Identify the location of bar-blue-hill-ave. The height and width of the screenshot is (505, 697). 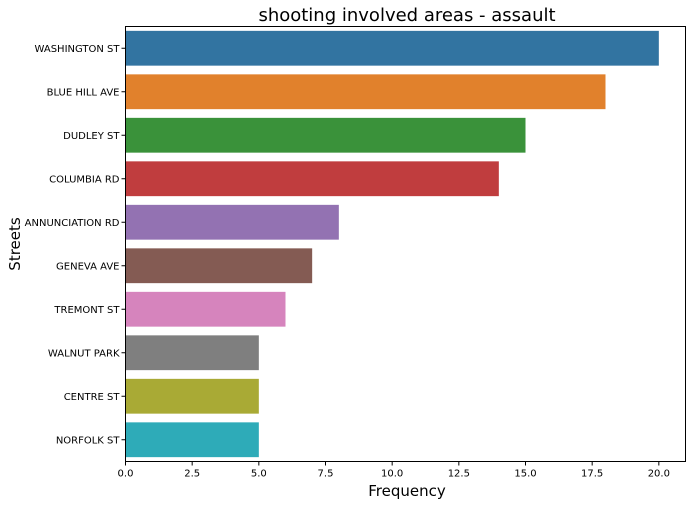
(365, 92).